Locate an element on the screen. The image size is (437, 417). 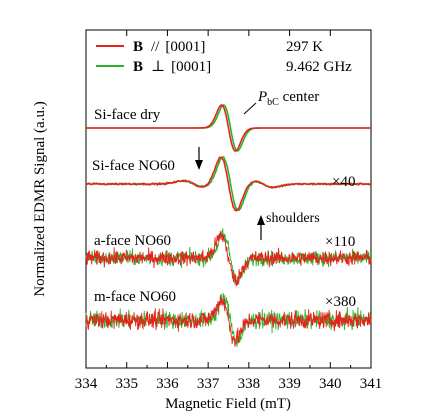
legend-label-perpendicular: B ⊥ [0001] is located at coordinates (172, 67).